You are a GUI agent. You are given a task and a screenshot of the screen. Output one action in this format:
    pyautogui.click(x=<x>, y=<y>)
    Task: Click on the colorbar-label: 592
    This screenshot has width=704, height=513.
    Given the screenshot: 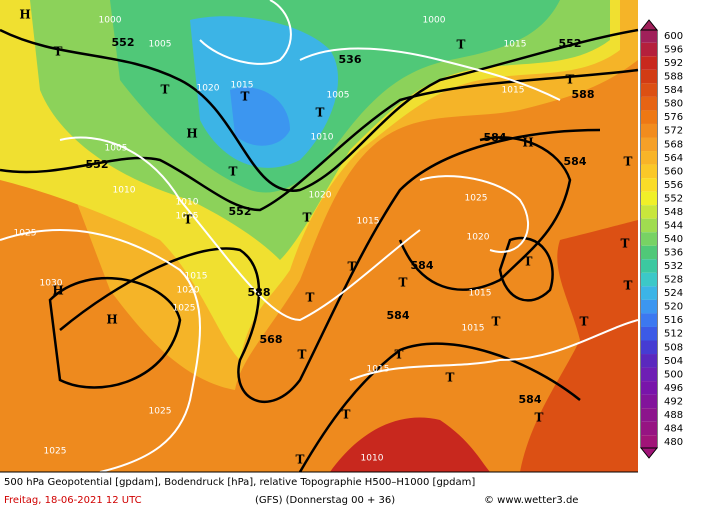 What is the action you would take?
    pyautogui.click(x=673, y=63)
    